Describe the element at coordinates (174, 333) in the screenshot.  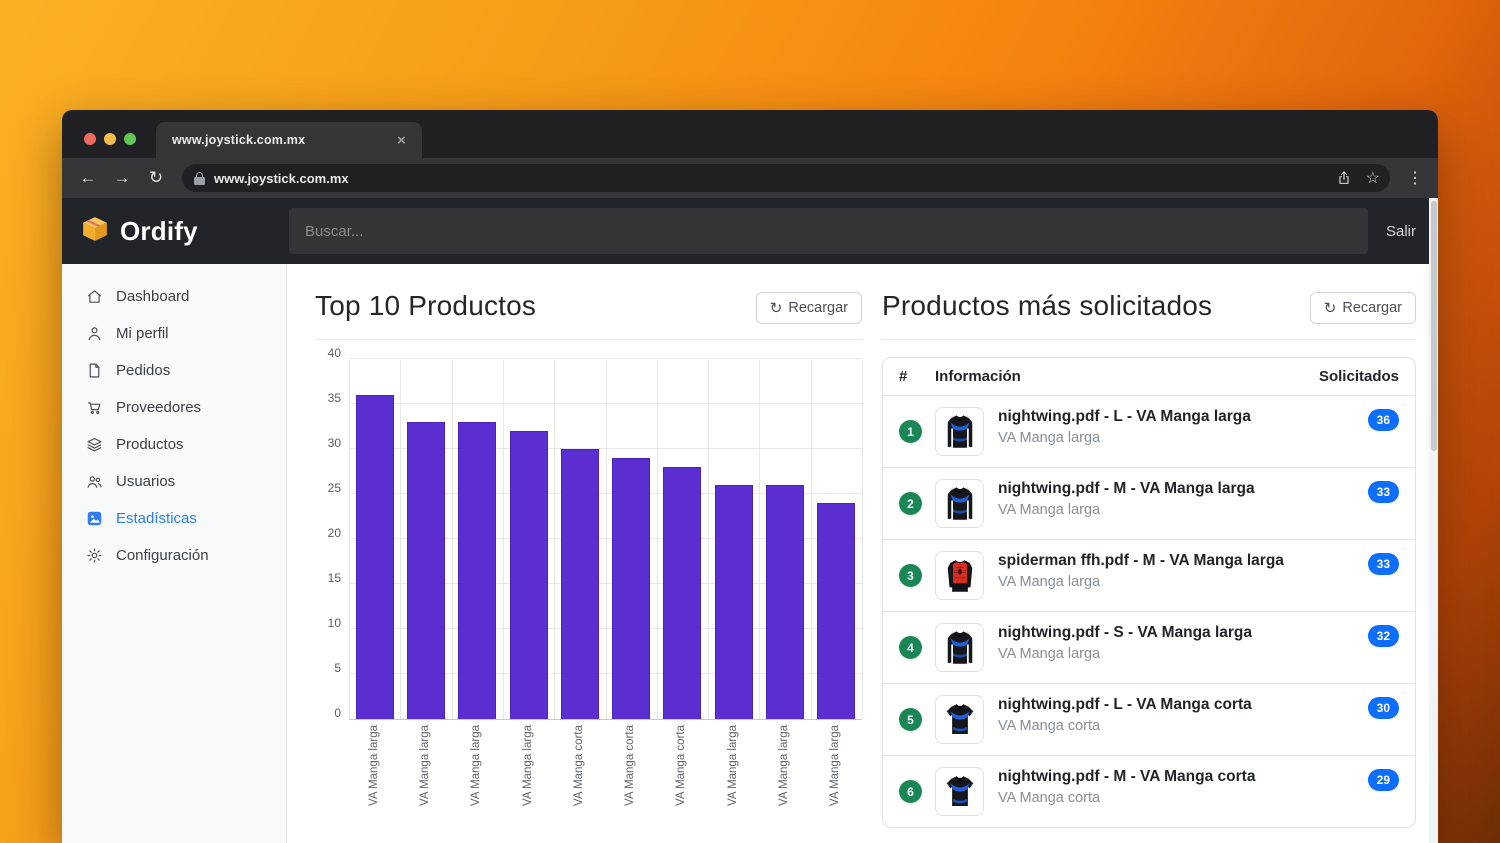
I see `sidebar-item-mi-perfil: Mi perfil` at that location.